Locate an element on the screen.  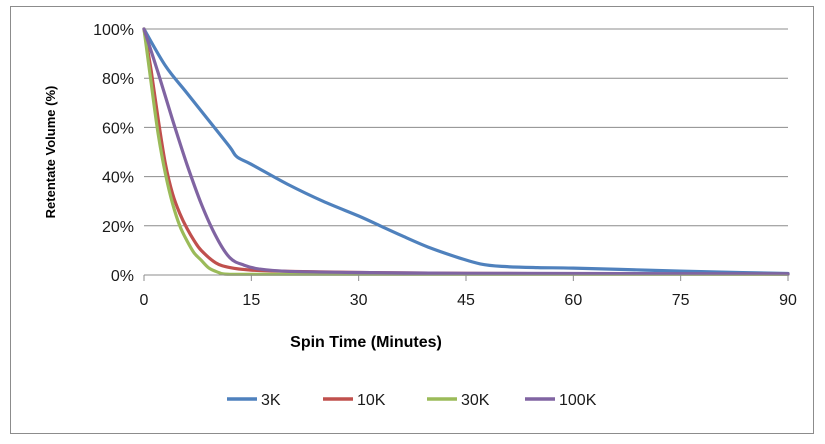
y-tick-label: 0% is located at coordinates (122, 276).